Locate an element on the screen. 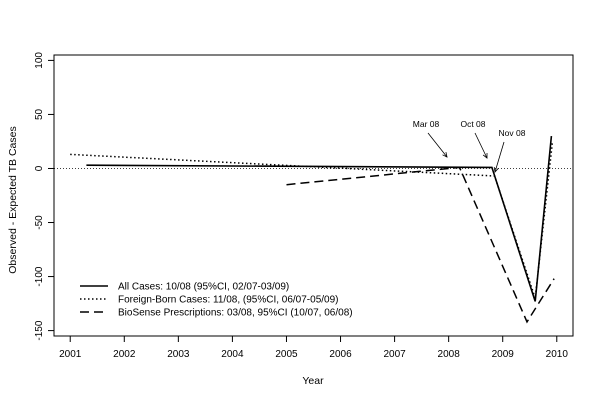 This screenshot has width=600, height=400. x-tick-label: 2002 is located at coordinates (124, 354).